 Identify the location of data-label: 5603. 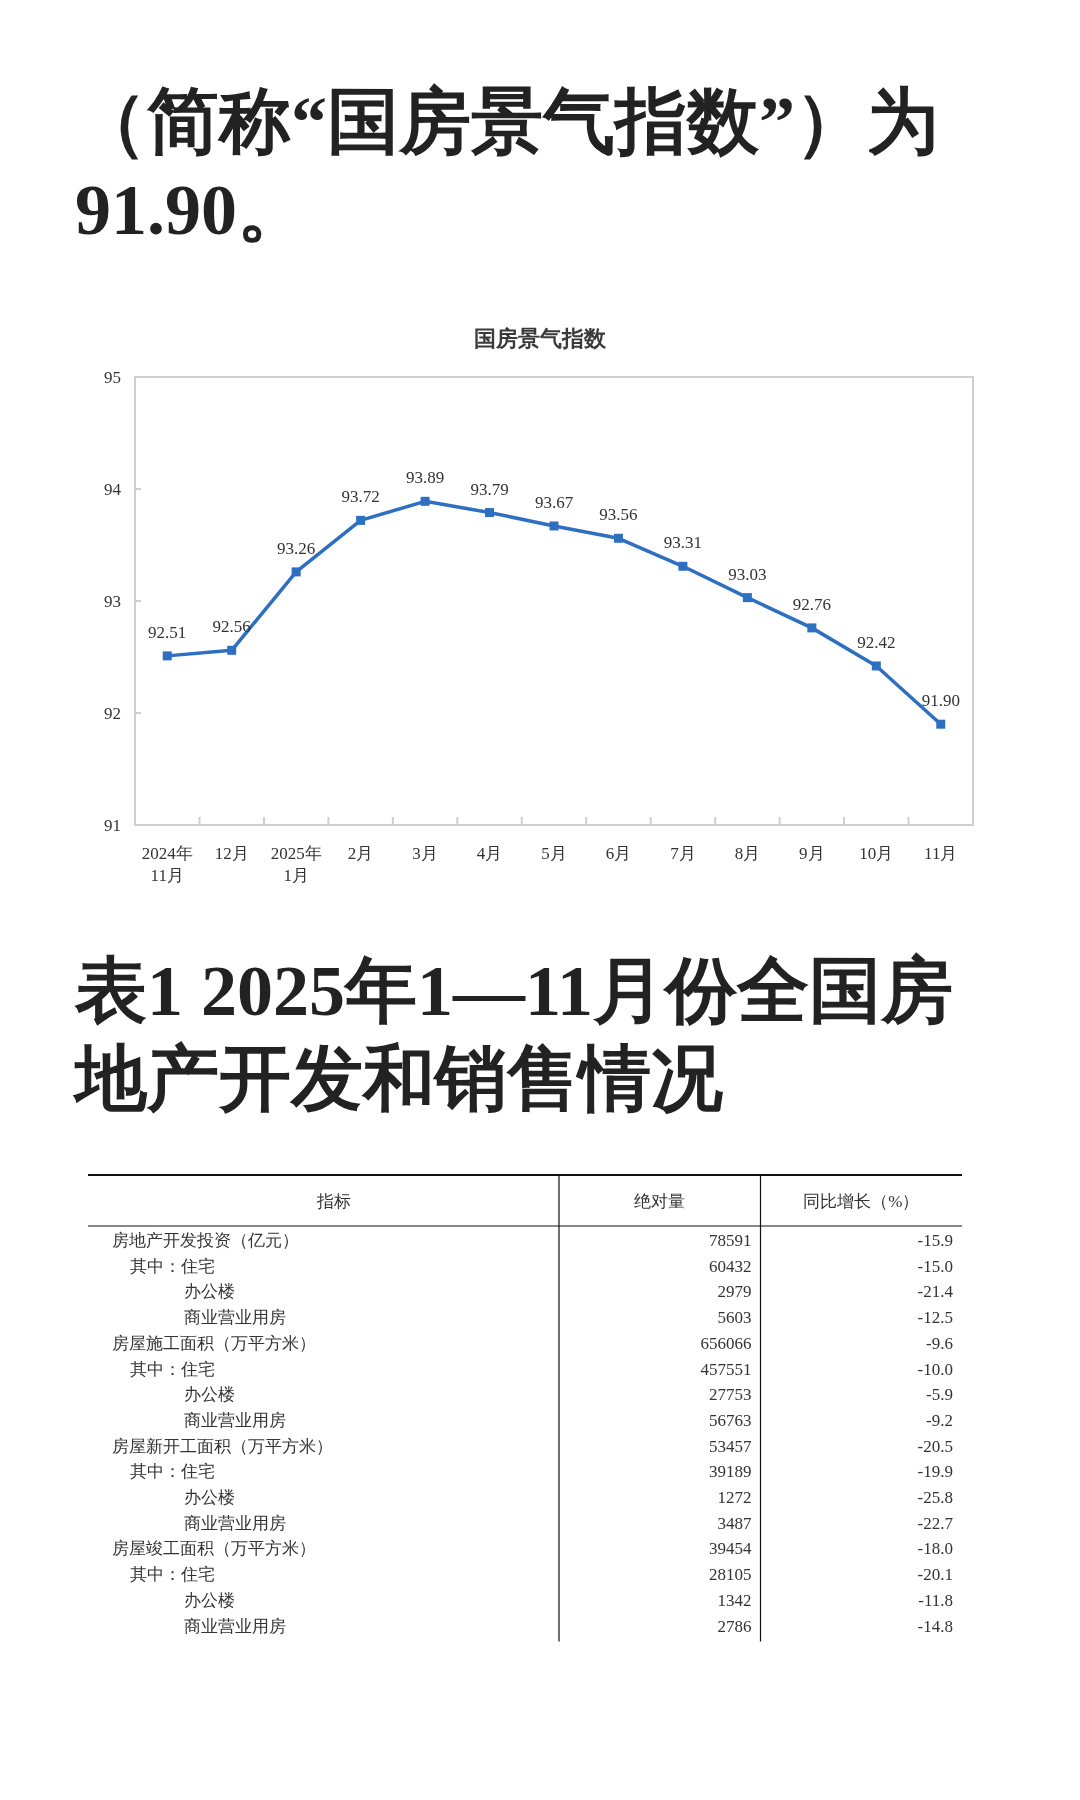
(734, 1318).